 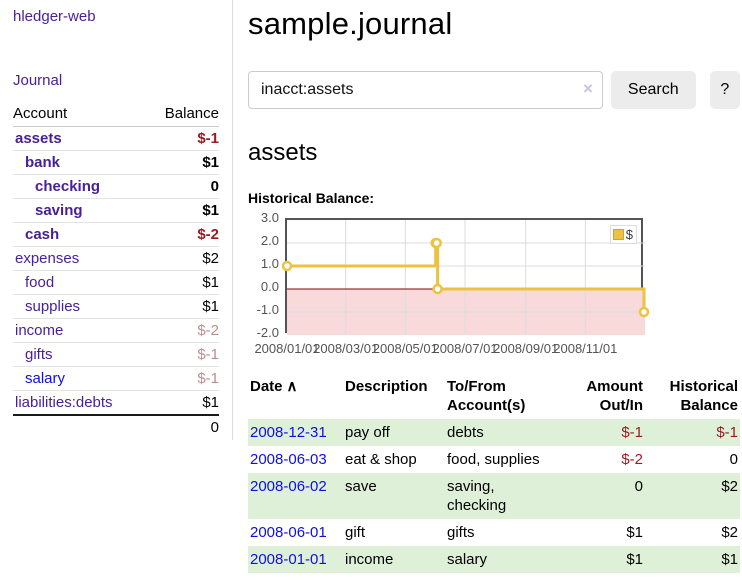 What do you see at coordinates (116, 306) in the screenshot?
I see `account-row: supplies $1` at bounding box center [116, 306].